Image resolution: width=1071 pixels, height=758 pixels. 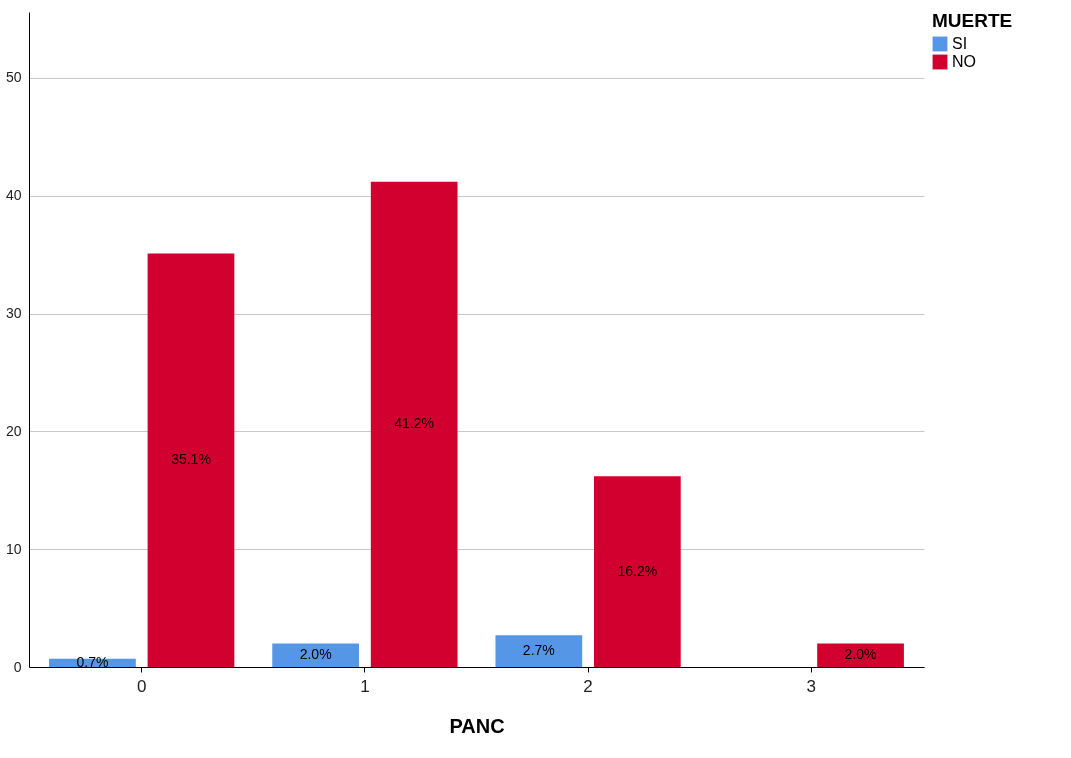 I want to click on y-tick-label: 0, so click(x=17, y=666).